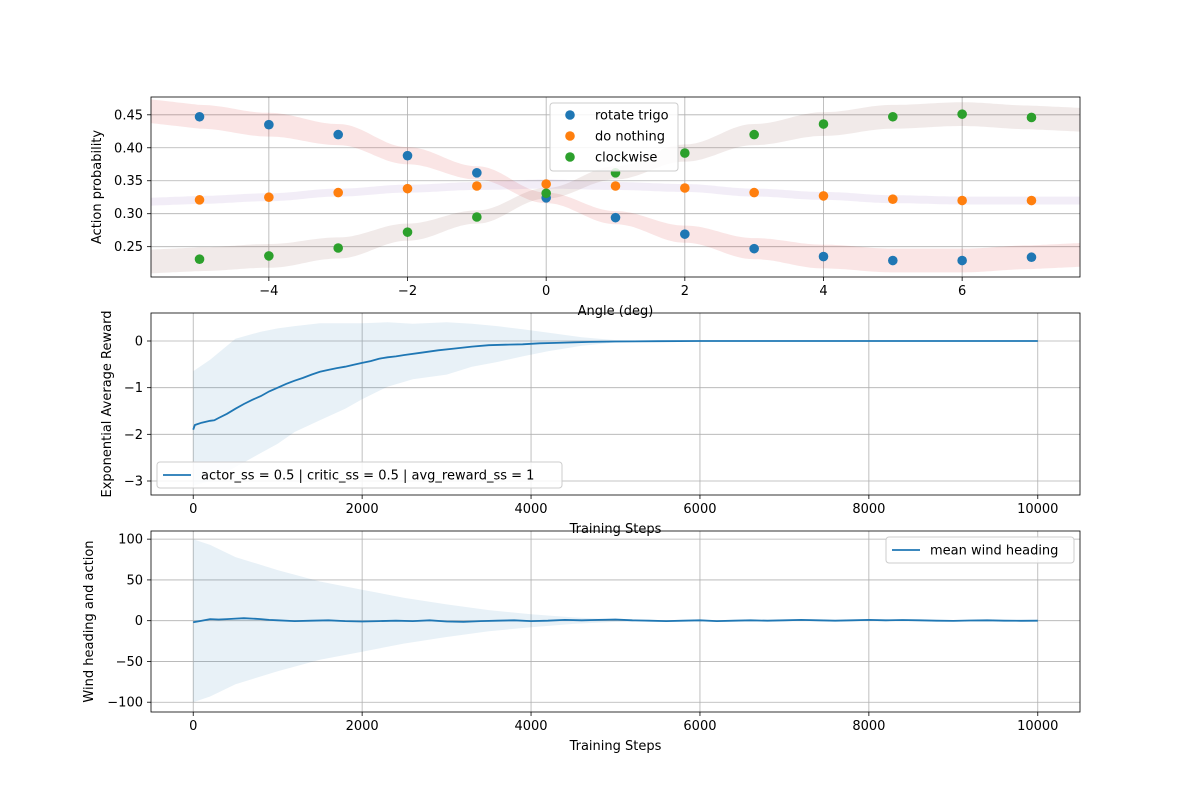 This screenshot has height=800, width=1200. What do you see at coordinates (128, 247) in the screenshot?
I see `y-tick-label: 0.25` at bounding box center [128, 247].